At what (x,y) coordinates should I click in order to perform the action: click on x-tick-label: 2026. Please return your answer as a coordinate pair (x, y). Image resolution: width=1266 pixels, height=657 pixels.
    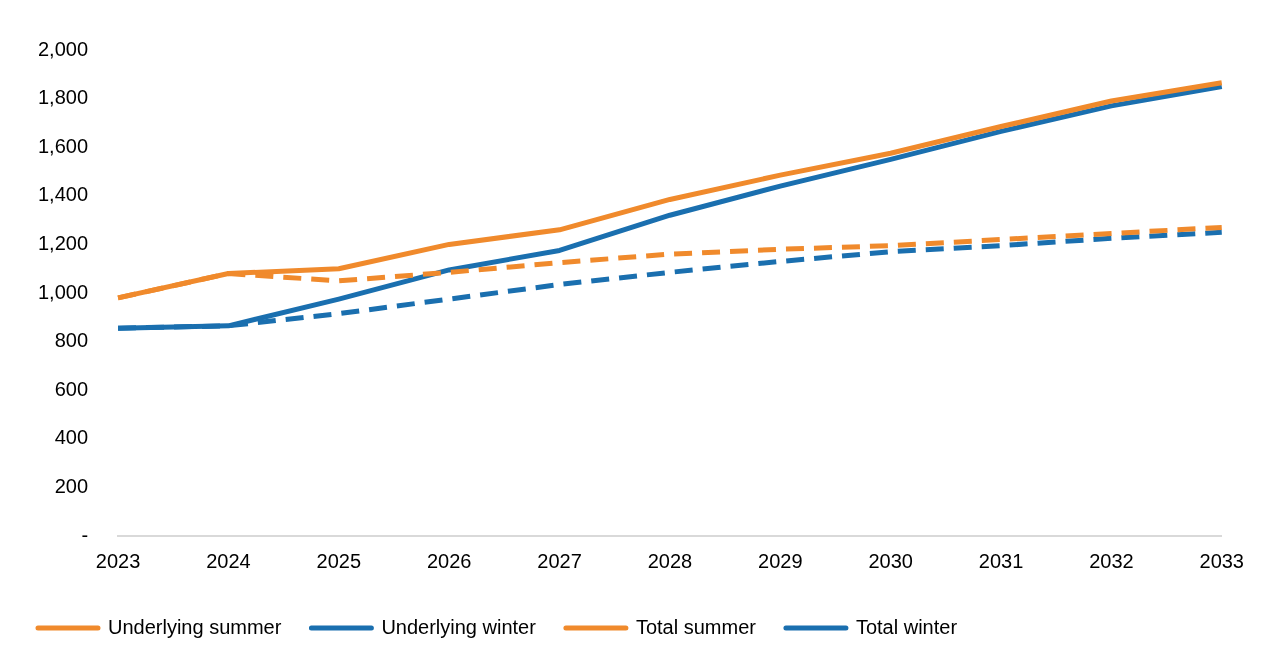
    Looking at the image, I should click on (449, 560).